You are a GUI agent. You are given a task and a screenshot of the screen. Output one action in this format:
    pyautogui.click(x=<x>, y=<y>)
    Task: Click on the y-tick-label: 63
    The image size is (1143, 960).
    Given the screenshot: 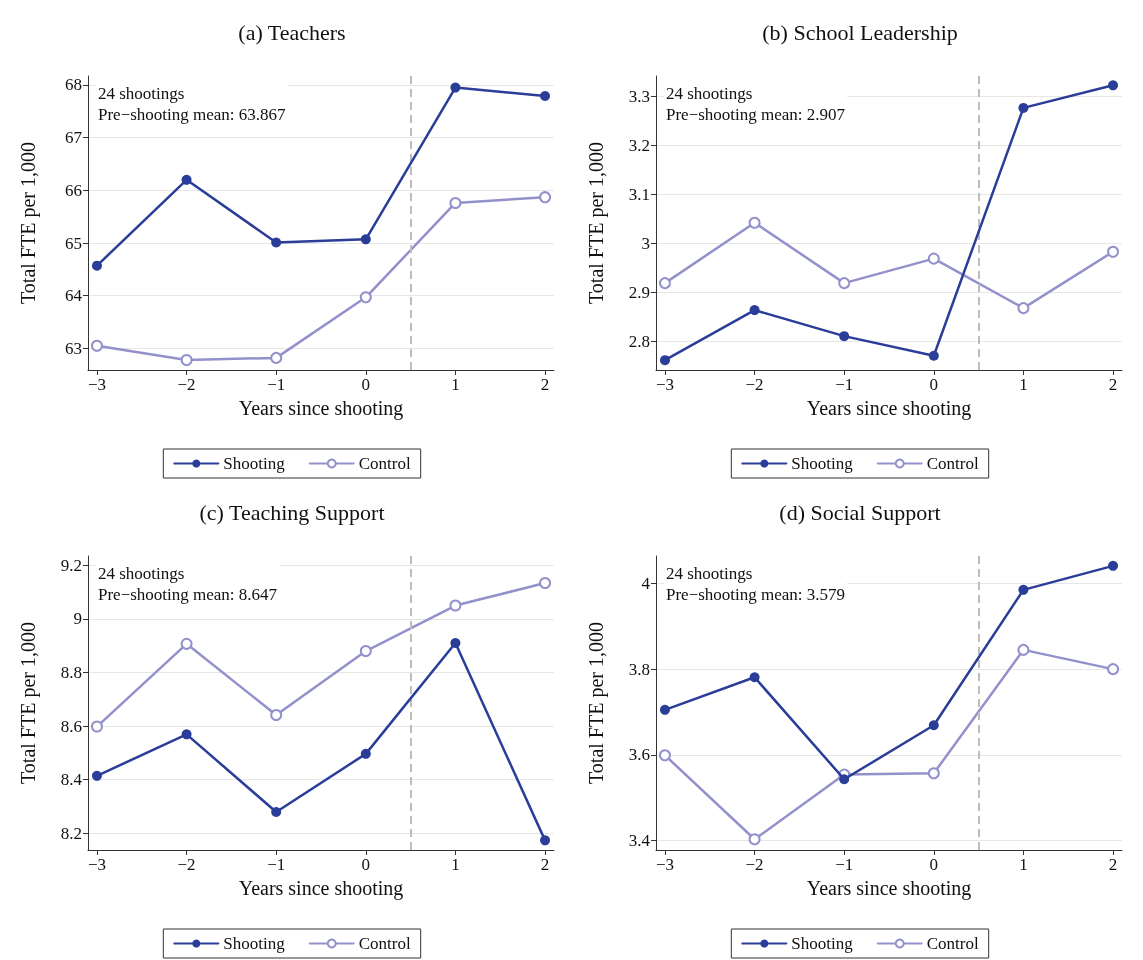 What is the action you would take?
    pyautogui.click(x=73, y=348)
    